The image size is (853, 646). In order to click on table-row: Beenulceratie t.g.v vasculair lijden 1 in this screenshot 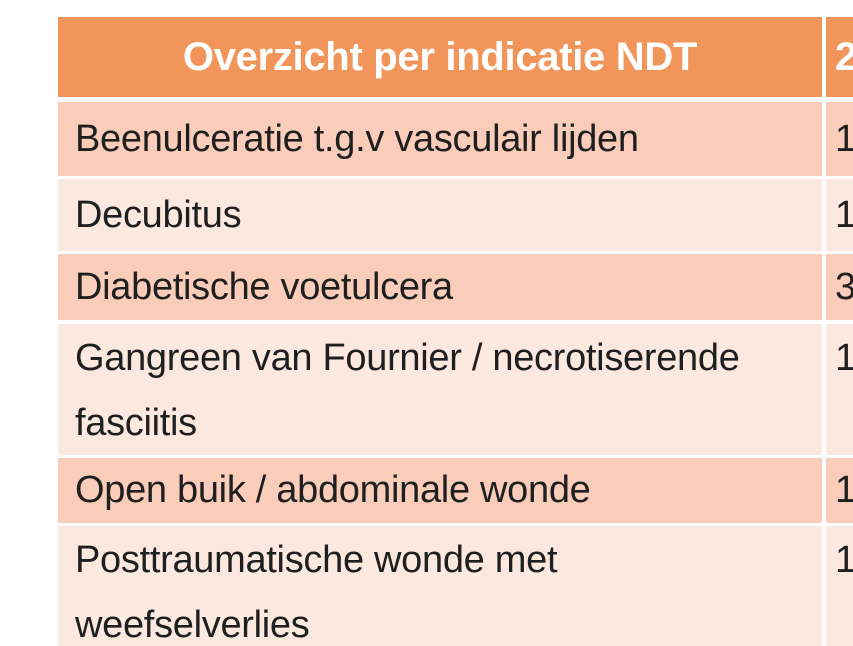, I will do `click(455, 139)`.